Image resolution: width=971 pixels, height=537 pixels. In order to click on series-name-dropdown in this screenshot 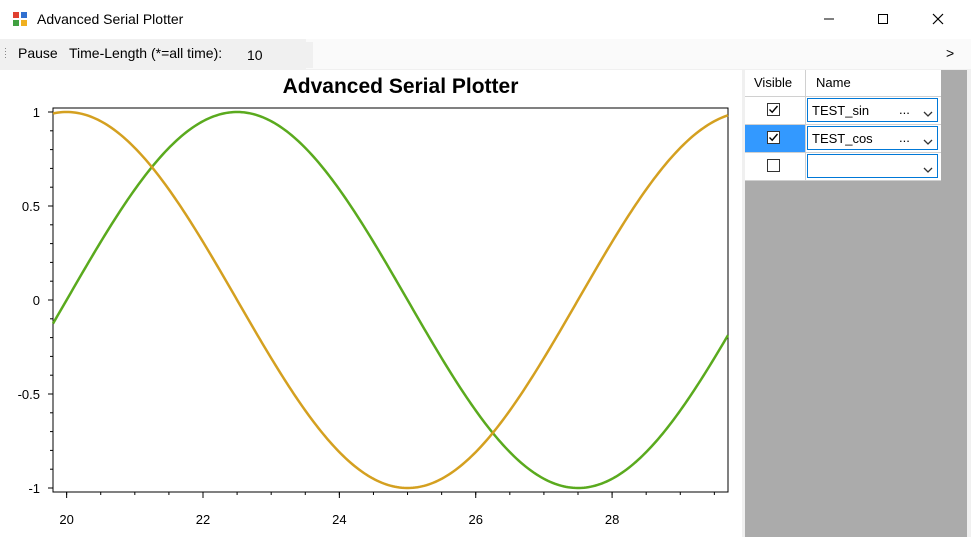, I will do `click(872, 166)`.